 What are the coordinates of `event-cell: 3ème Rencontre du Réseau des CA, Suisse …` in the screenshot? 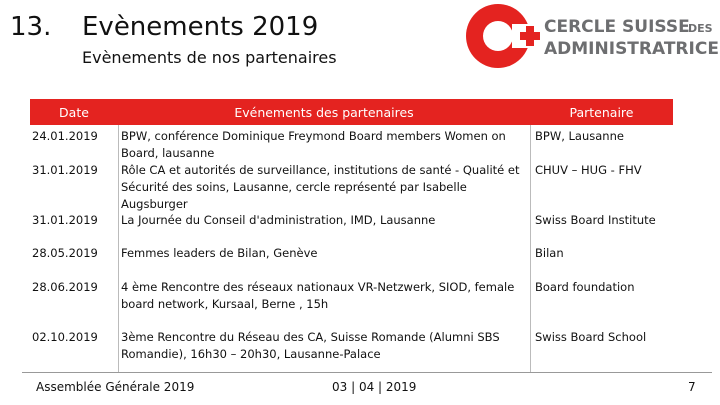 It's located at (310, 345).